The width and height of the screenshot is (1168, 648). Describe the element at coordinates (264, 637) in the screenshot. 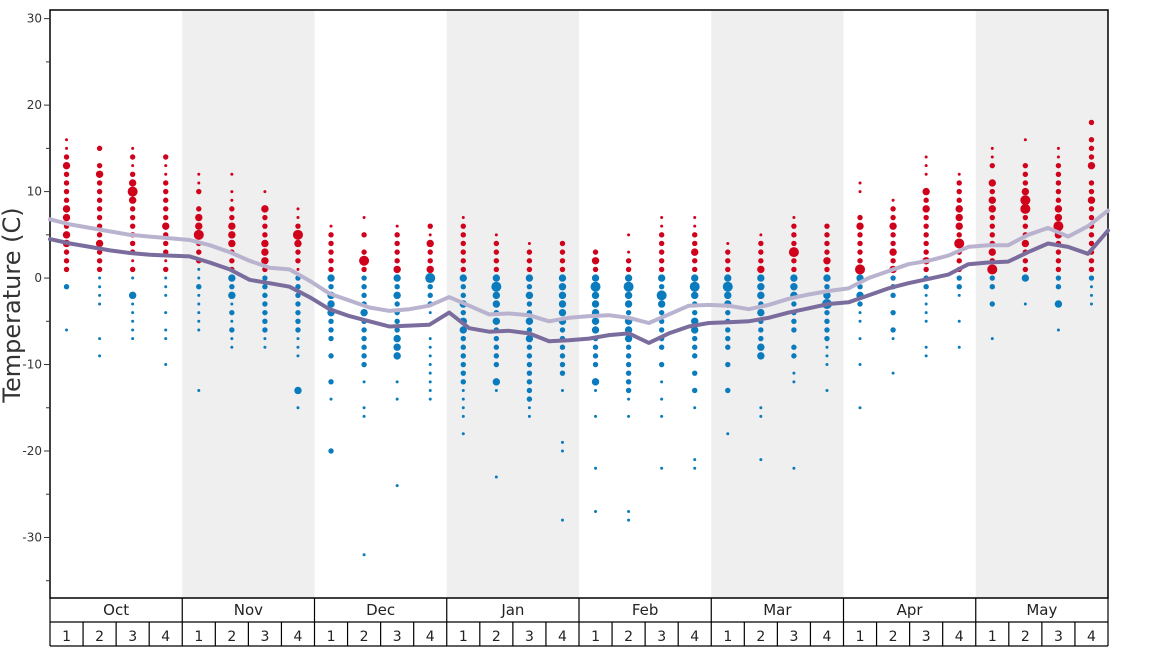

I see `week-label: 3` at that location.